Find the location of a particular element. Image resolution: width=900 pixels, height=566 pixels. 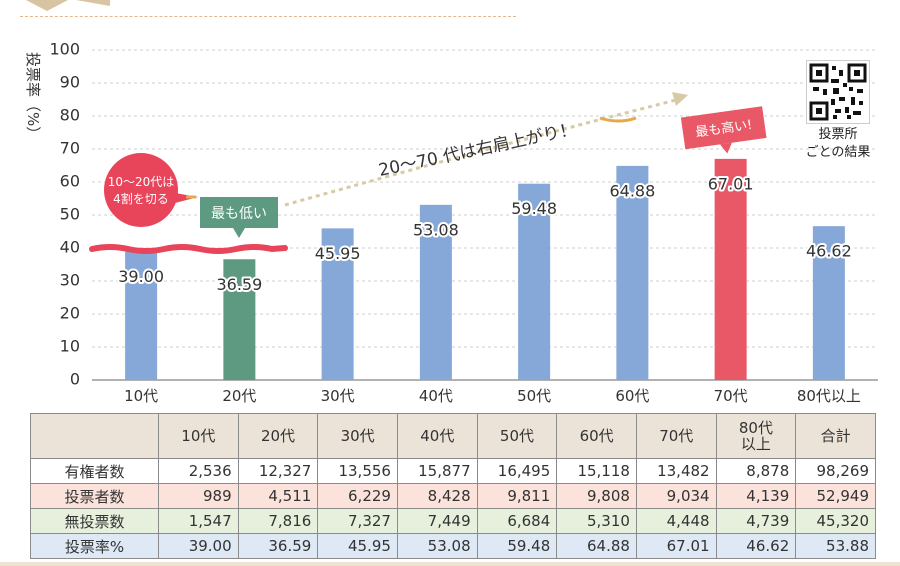

lowest-callout: 最も低い is located at coordinates (239, 217).